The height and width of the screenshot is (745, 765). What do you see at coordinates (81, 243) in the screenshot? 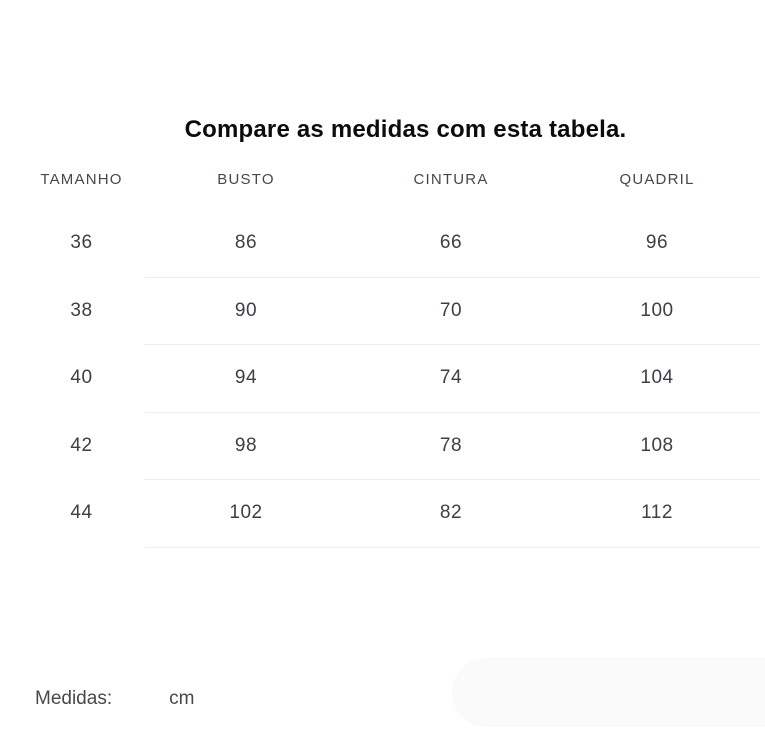
I see `cell-size: 36` at bounding box center [81, 243].